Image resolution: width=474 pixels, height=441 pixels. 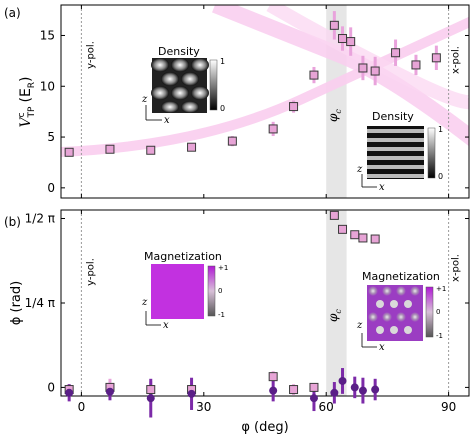 I want to click on y-tick-label: 10, so click(x=47, y=86).